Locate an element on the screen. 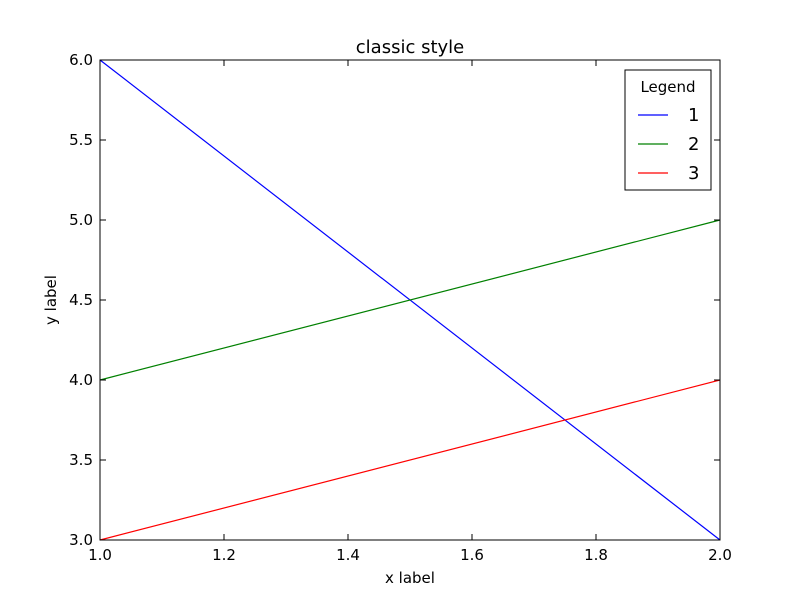 This screenshot has height=600, width=800. x-tick-label: 1.4 is located at coordinates (348, 555).